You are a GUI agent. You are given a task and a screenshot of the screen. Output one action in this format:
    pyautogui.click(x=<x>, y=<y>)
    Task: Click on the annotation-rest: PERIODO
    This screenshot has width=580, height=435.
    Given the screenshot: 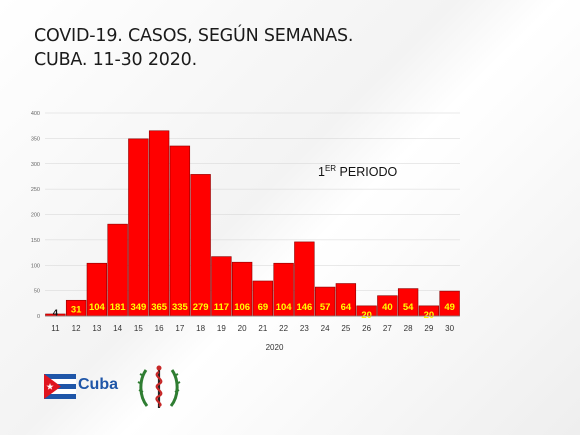 What is the action you would take?
    pyautogui.click(x=367, y=172)
    